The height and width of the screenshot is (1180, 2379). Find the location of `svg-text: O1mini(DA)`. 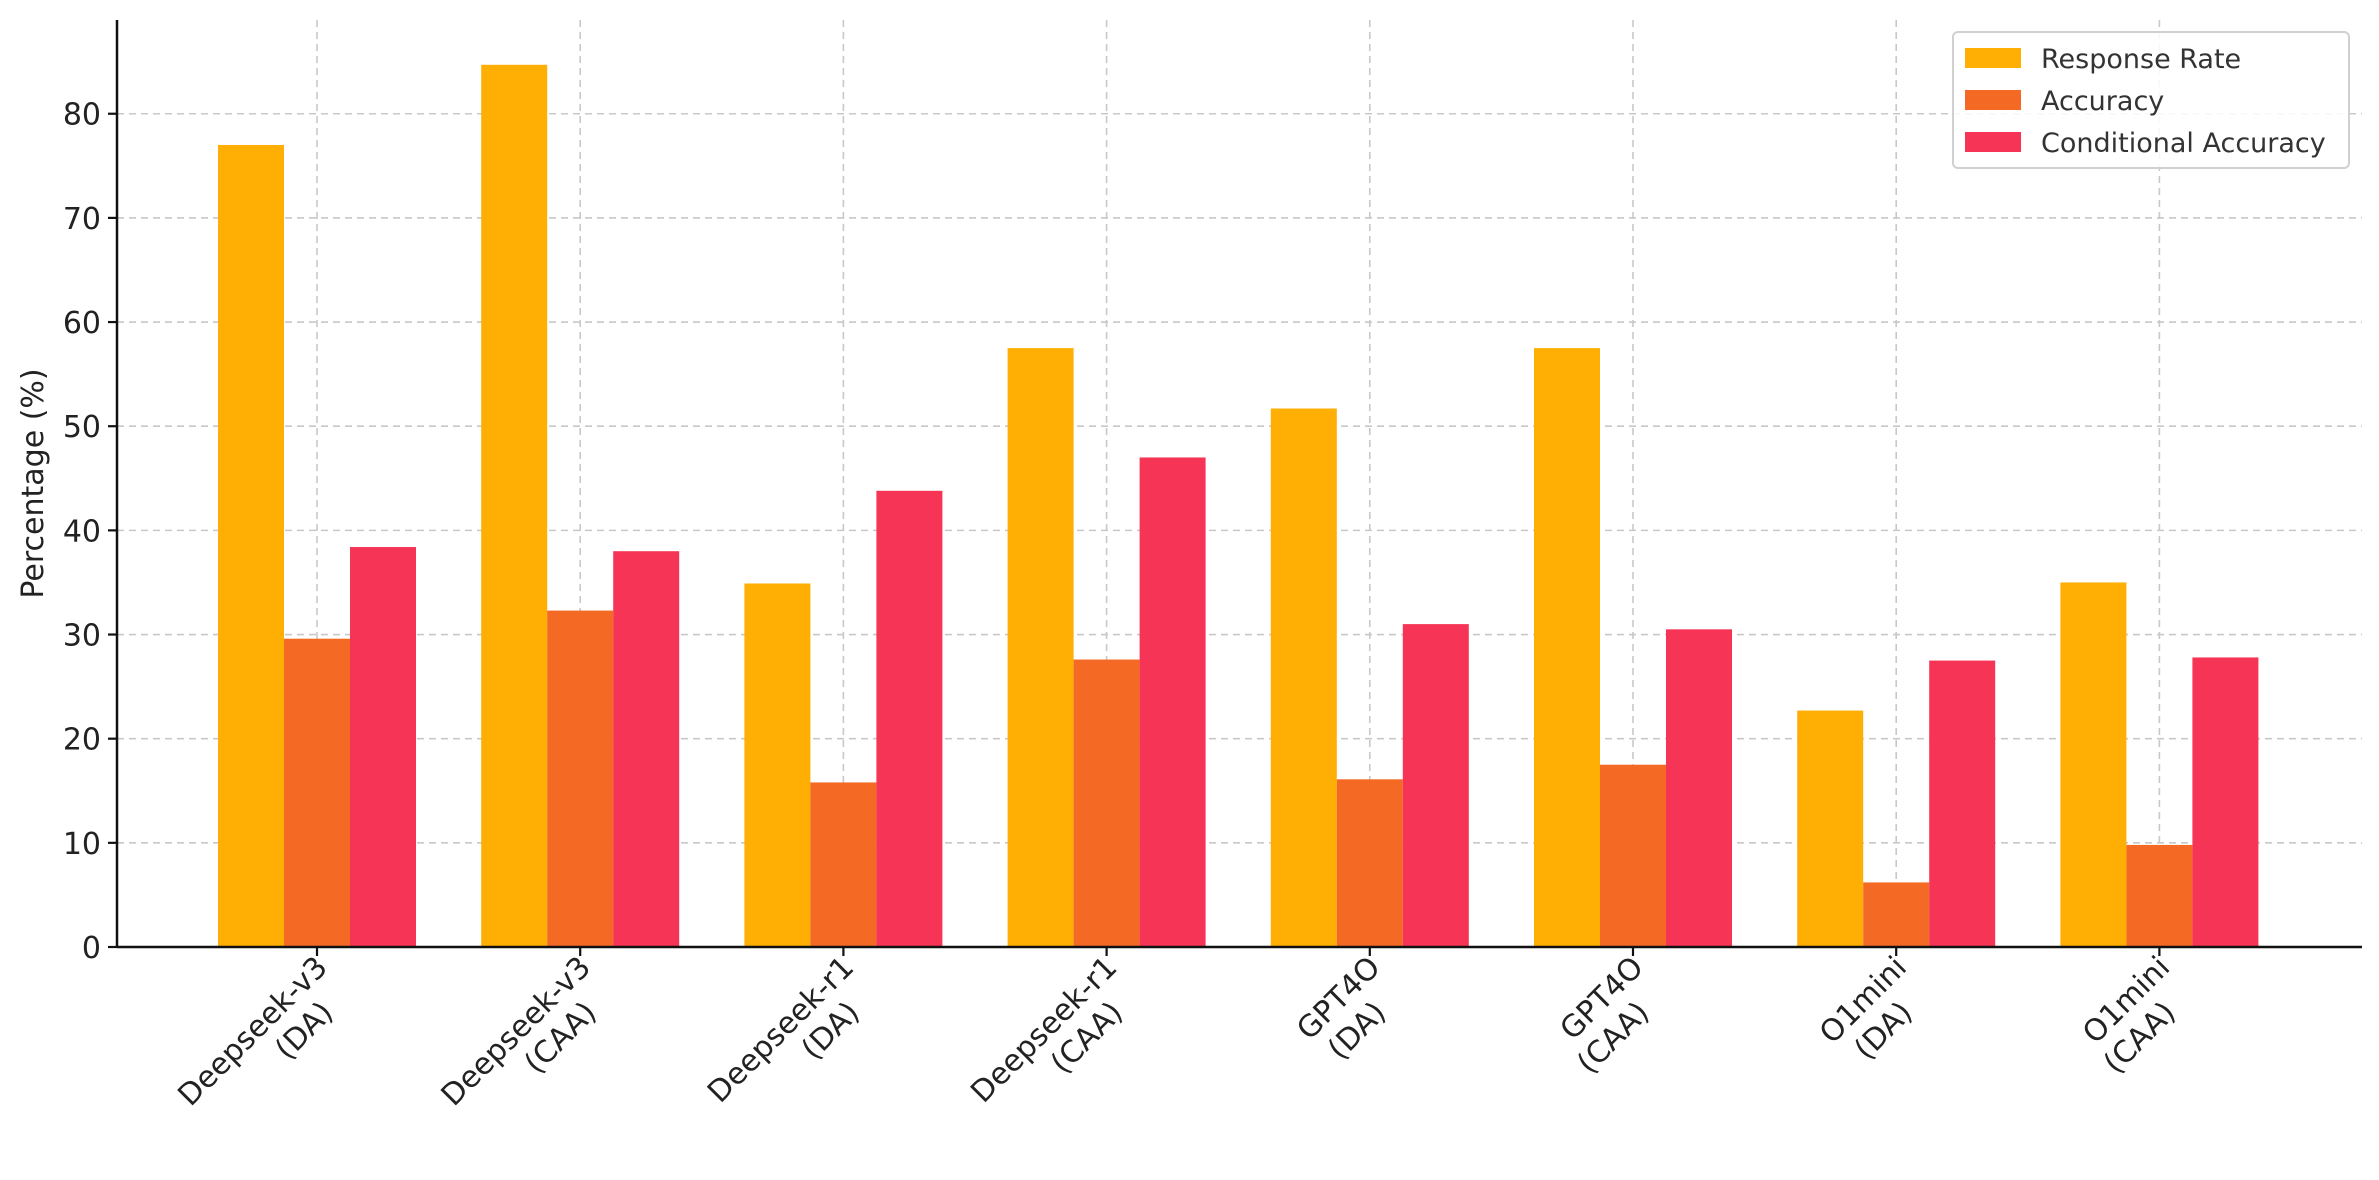

svg-text: O1mini(DA) is located at coordinates (1876, 1013).